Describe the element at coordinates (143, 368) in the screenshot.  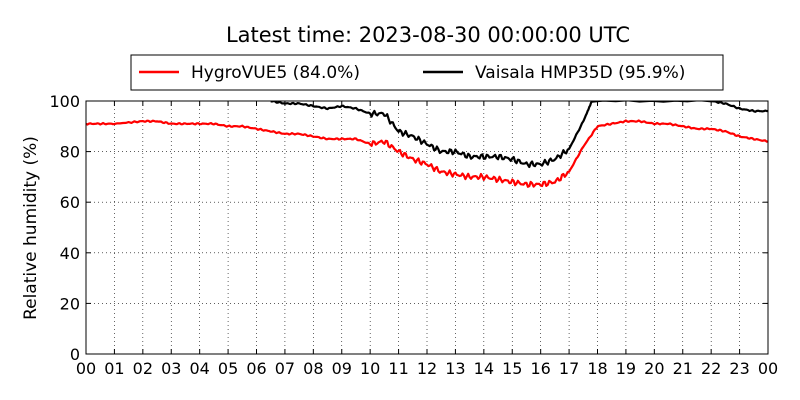
I see `x-tick-label: 02` at that location.